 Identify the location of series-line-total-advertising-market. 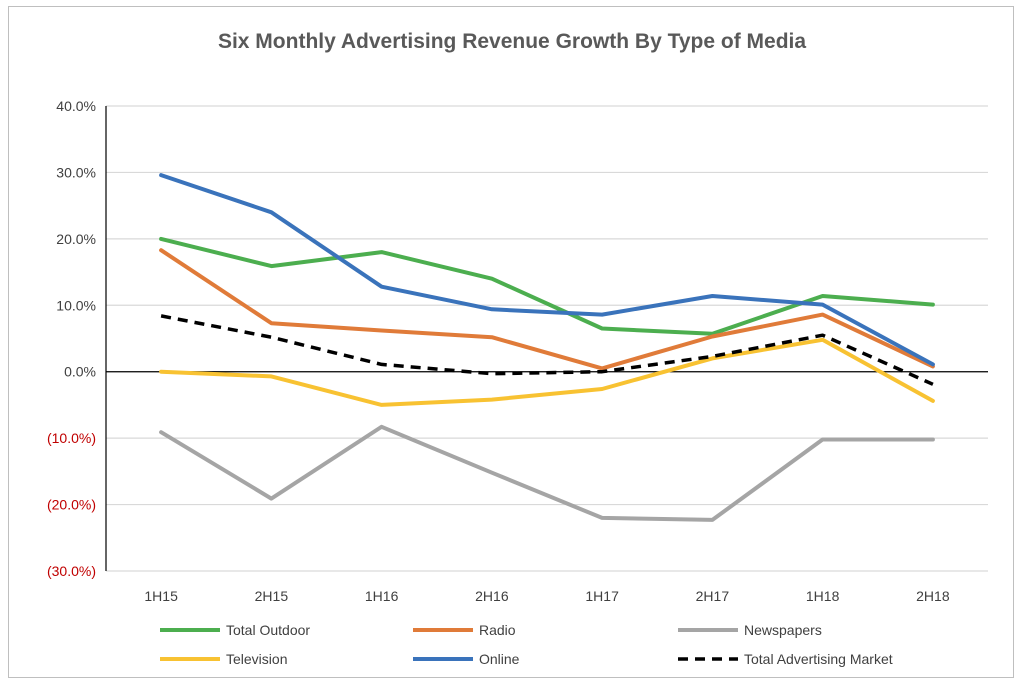
(547, 350).